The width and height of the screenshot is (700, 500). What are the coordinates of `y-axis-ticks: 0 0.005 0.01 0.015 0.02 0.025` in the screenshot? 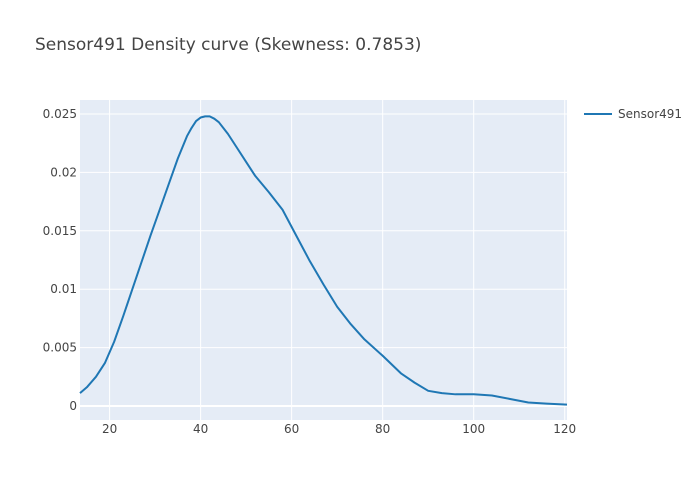 It's located at (60, 260).